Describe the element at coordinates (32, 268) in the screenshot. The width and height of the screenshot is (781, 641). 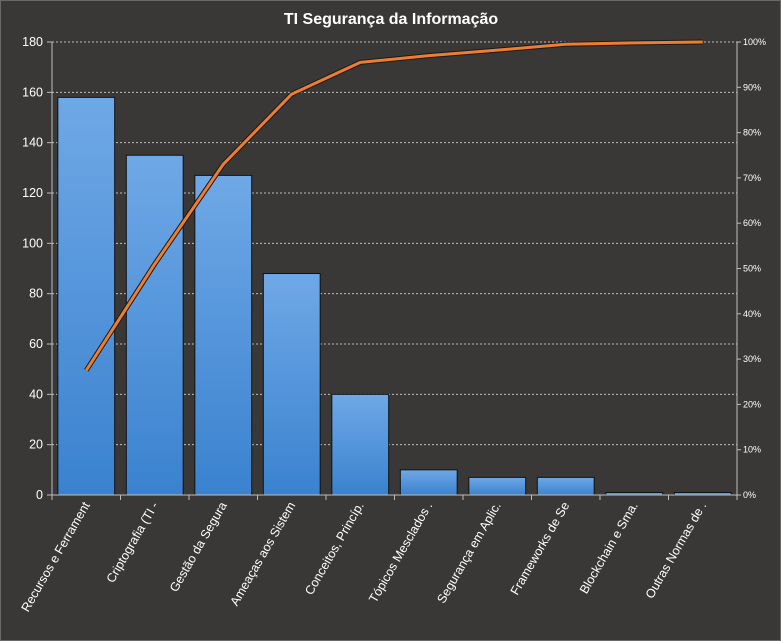
I see `primary-y-axis-ticks: 0 20 40 60 80 100 120 140 160 180` at that location.